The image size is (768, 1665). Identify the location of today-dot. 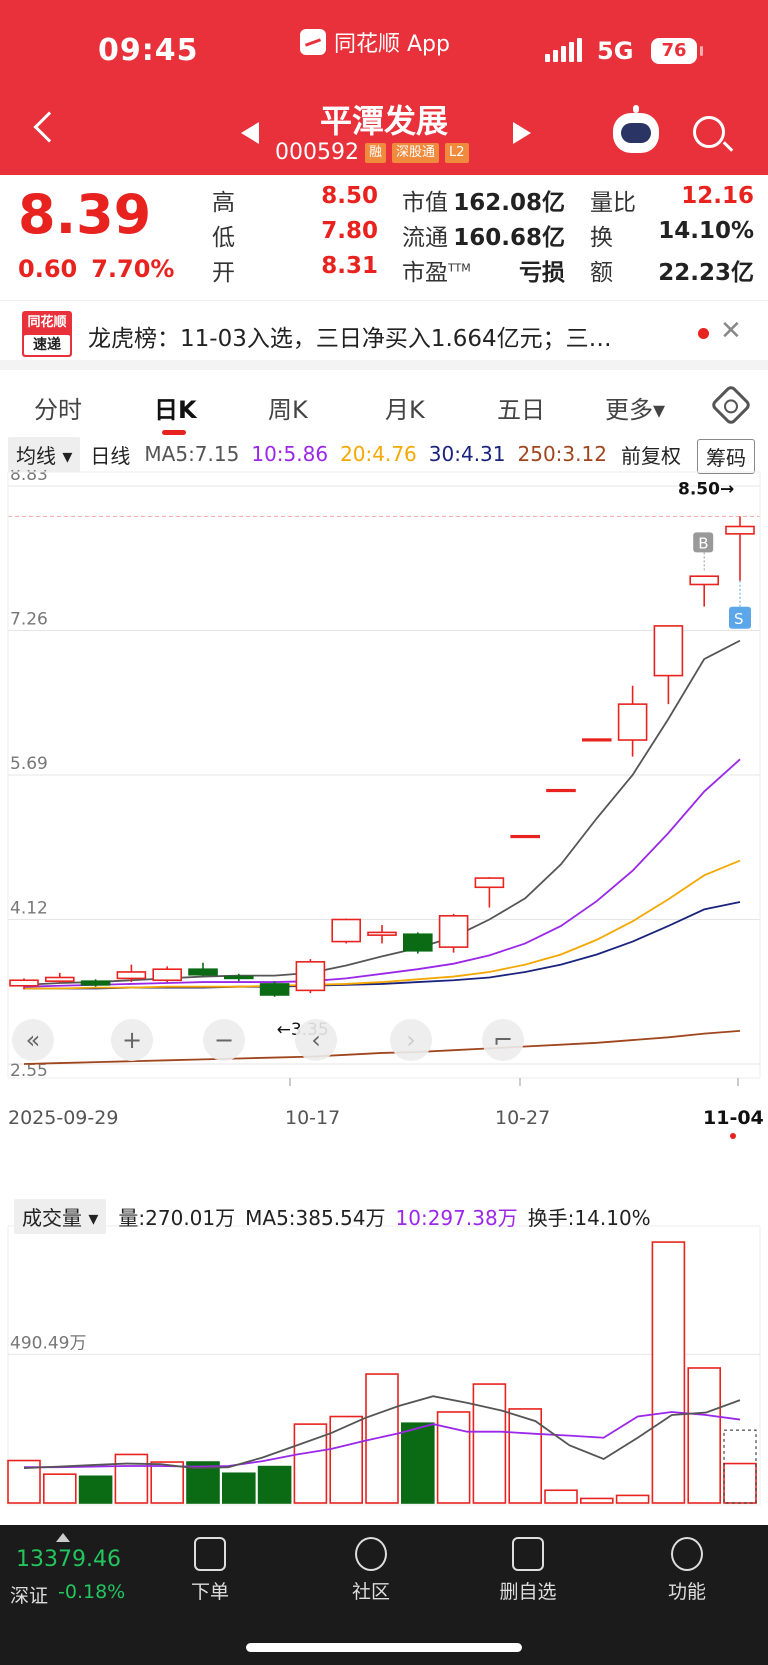
(733, 1136).